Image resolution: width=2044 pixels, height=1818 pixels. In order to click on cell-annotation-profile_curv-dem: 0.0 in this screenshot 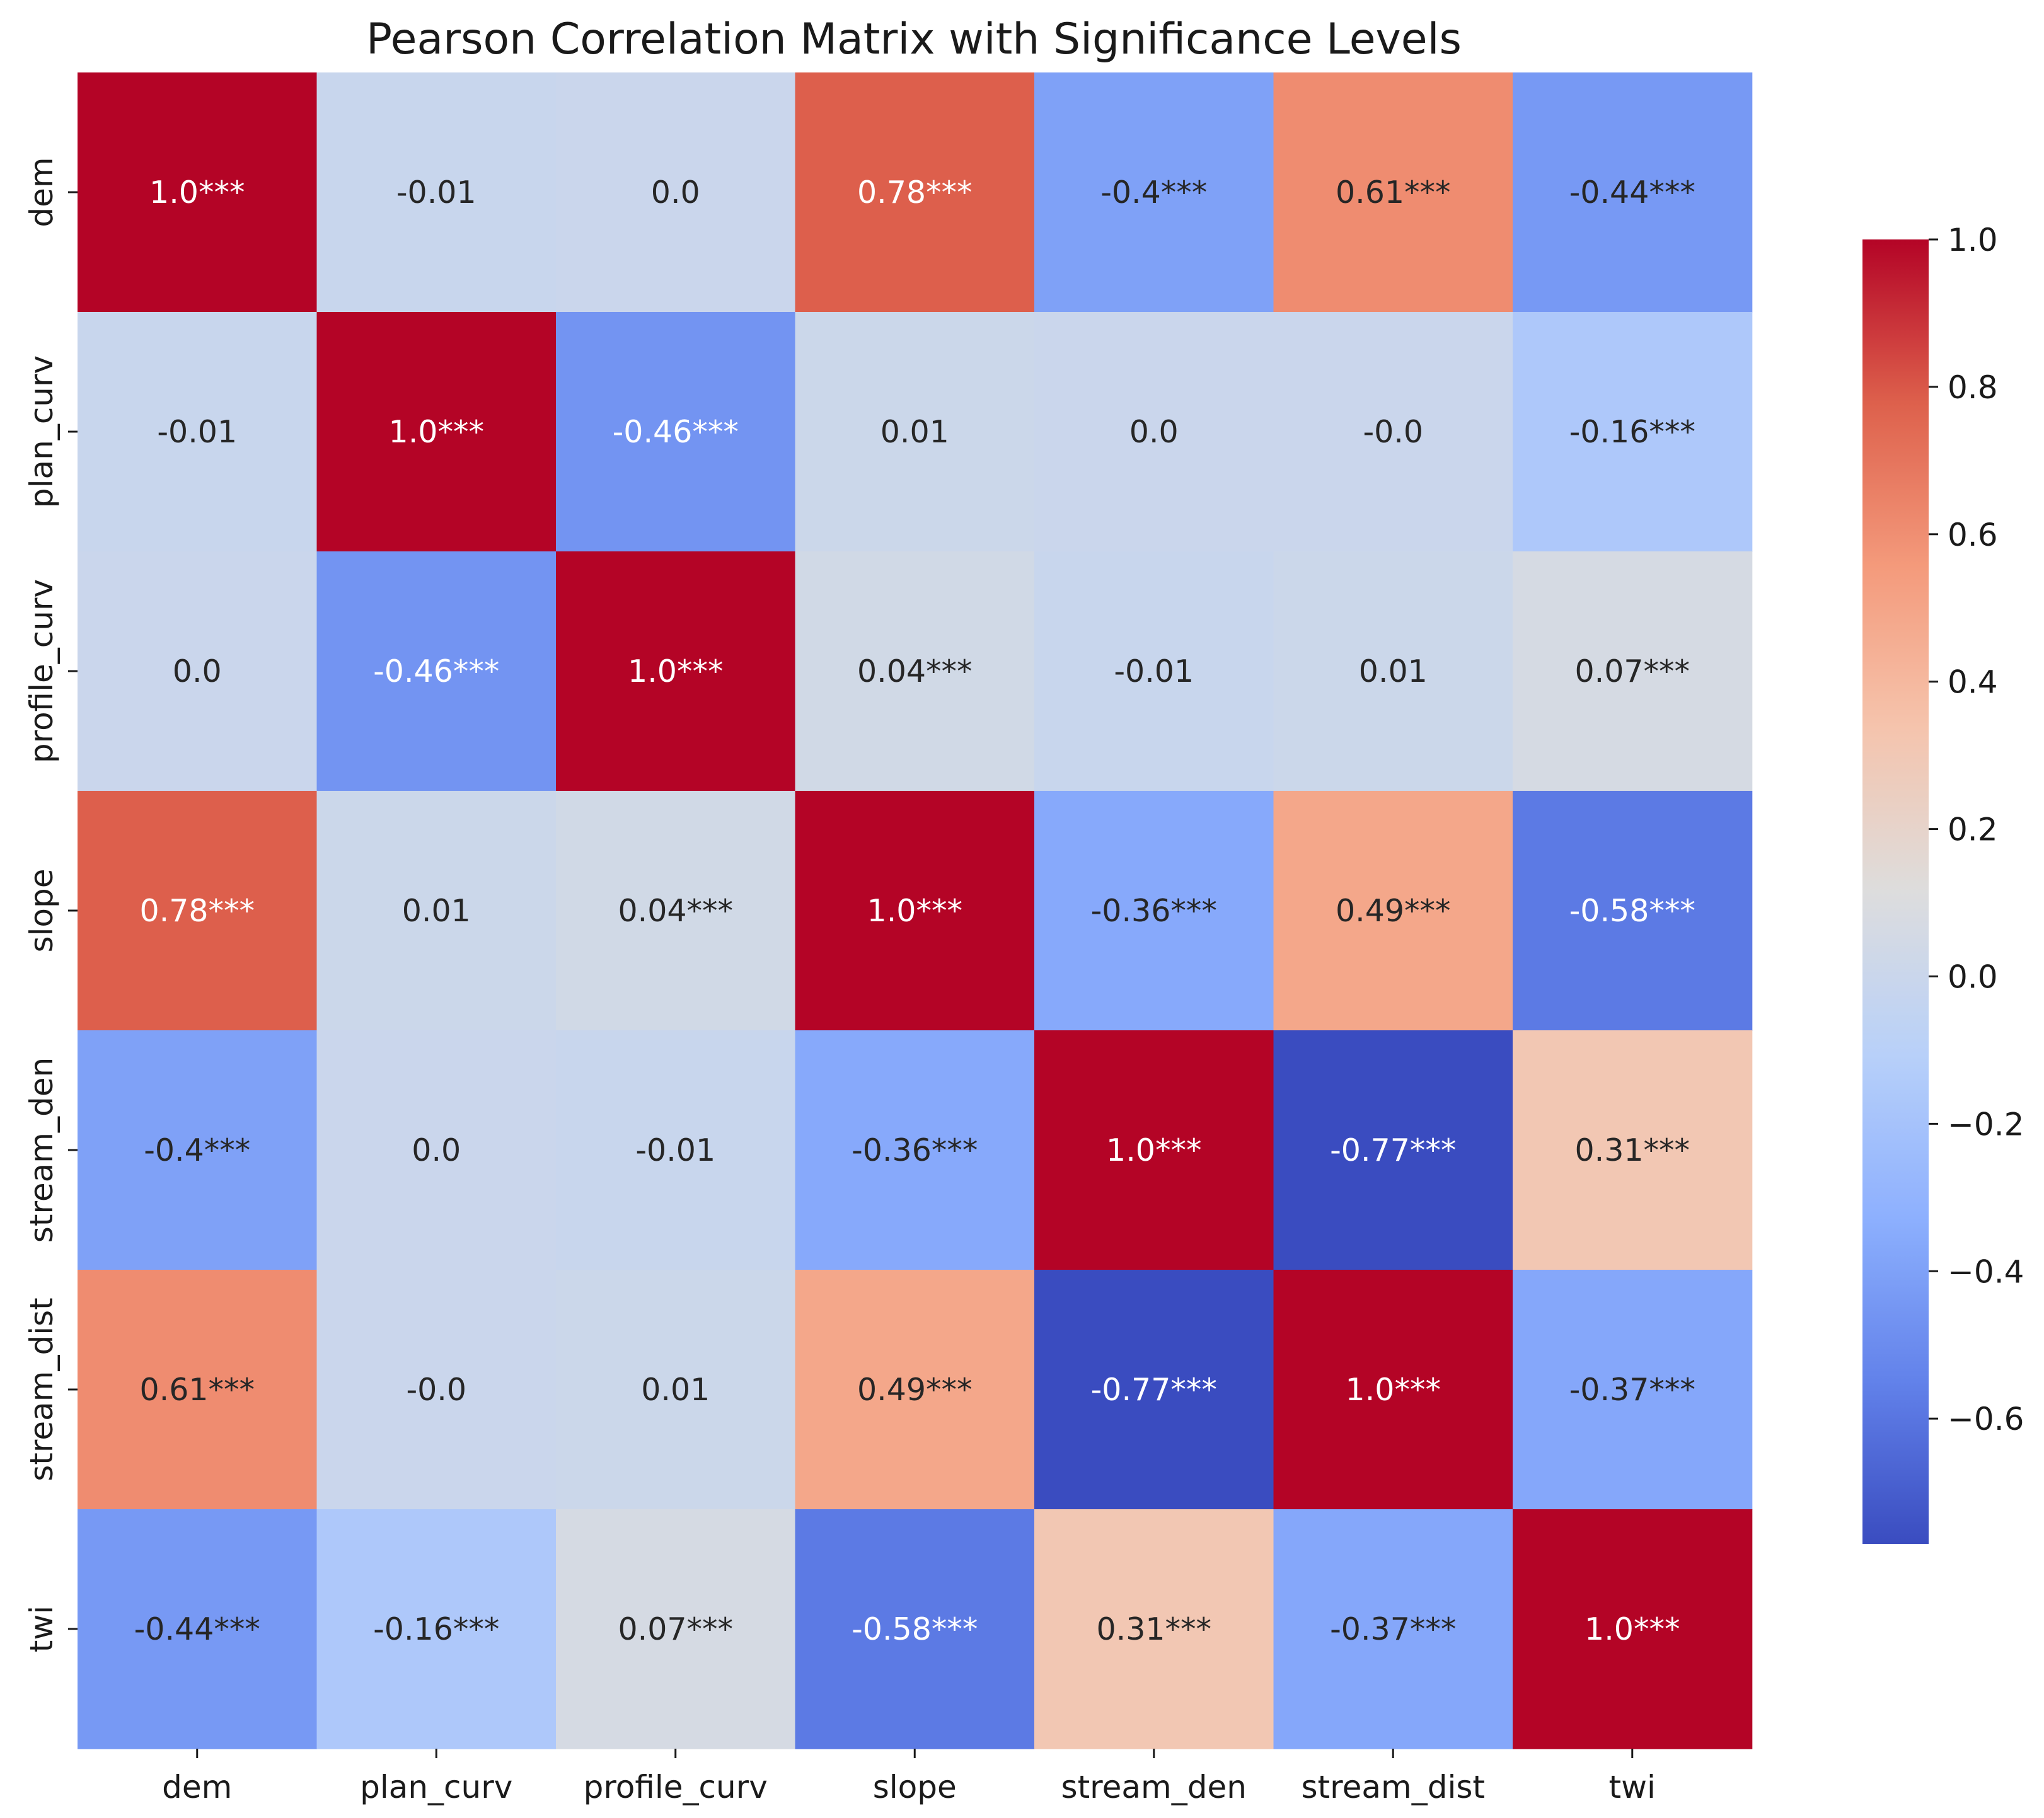, I will do `click(197, 671)`.